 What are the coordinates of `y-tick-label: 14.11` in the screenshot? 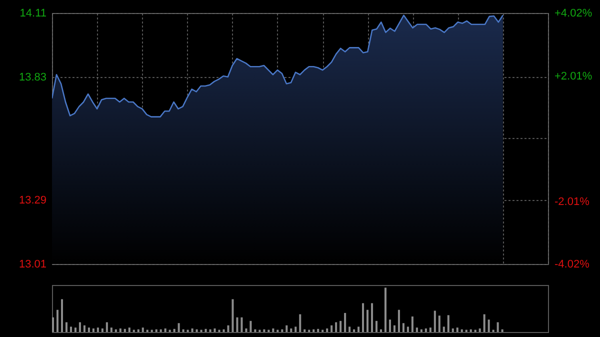 It's located at (33, 14).